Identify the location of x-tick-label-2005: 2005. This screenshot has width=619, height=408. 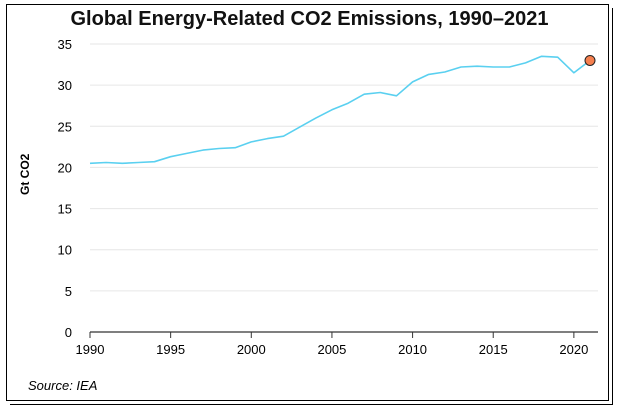
(331, 349).